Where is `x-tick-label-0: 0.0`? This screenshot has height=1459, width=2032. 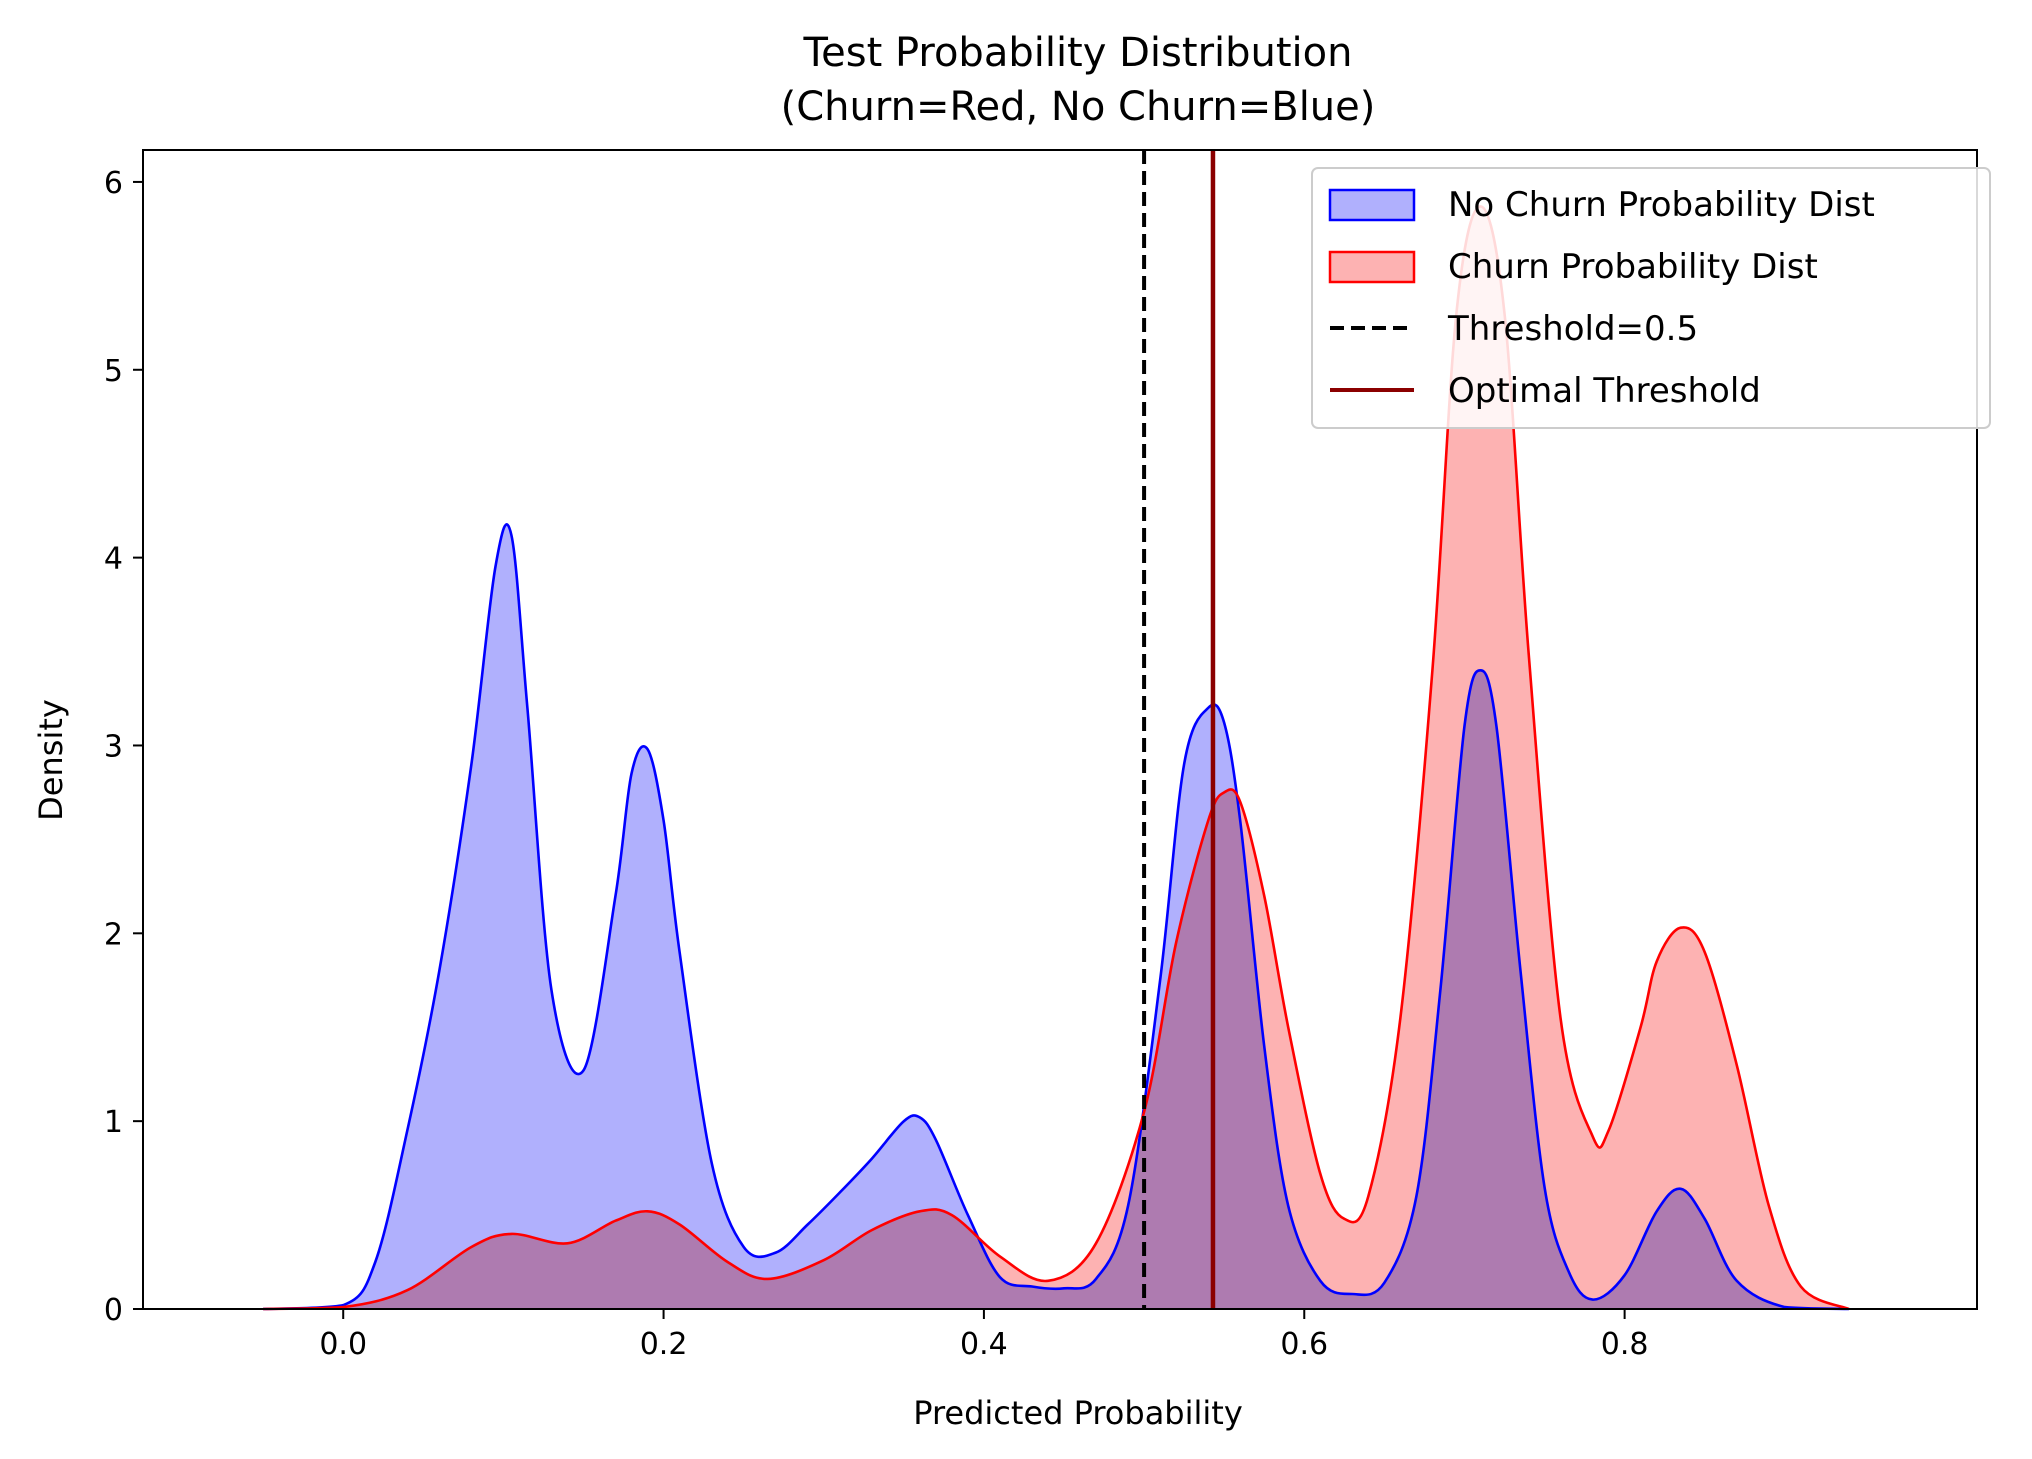
x-tick-label-0: 0.0 is located at coordinates (343, 1344).